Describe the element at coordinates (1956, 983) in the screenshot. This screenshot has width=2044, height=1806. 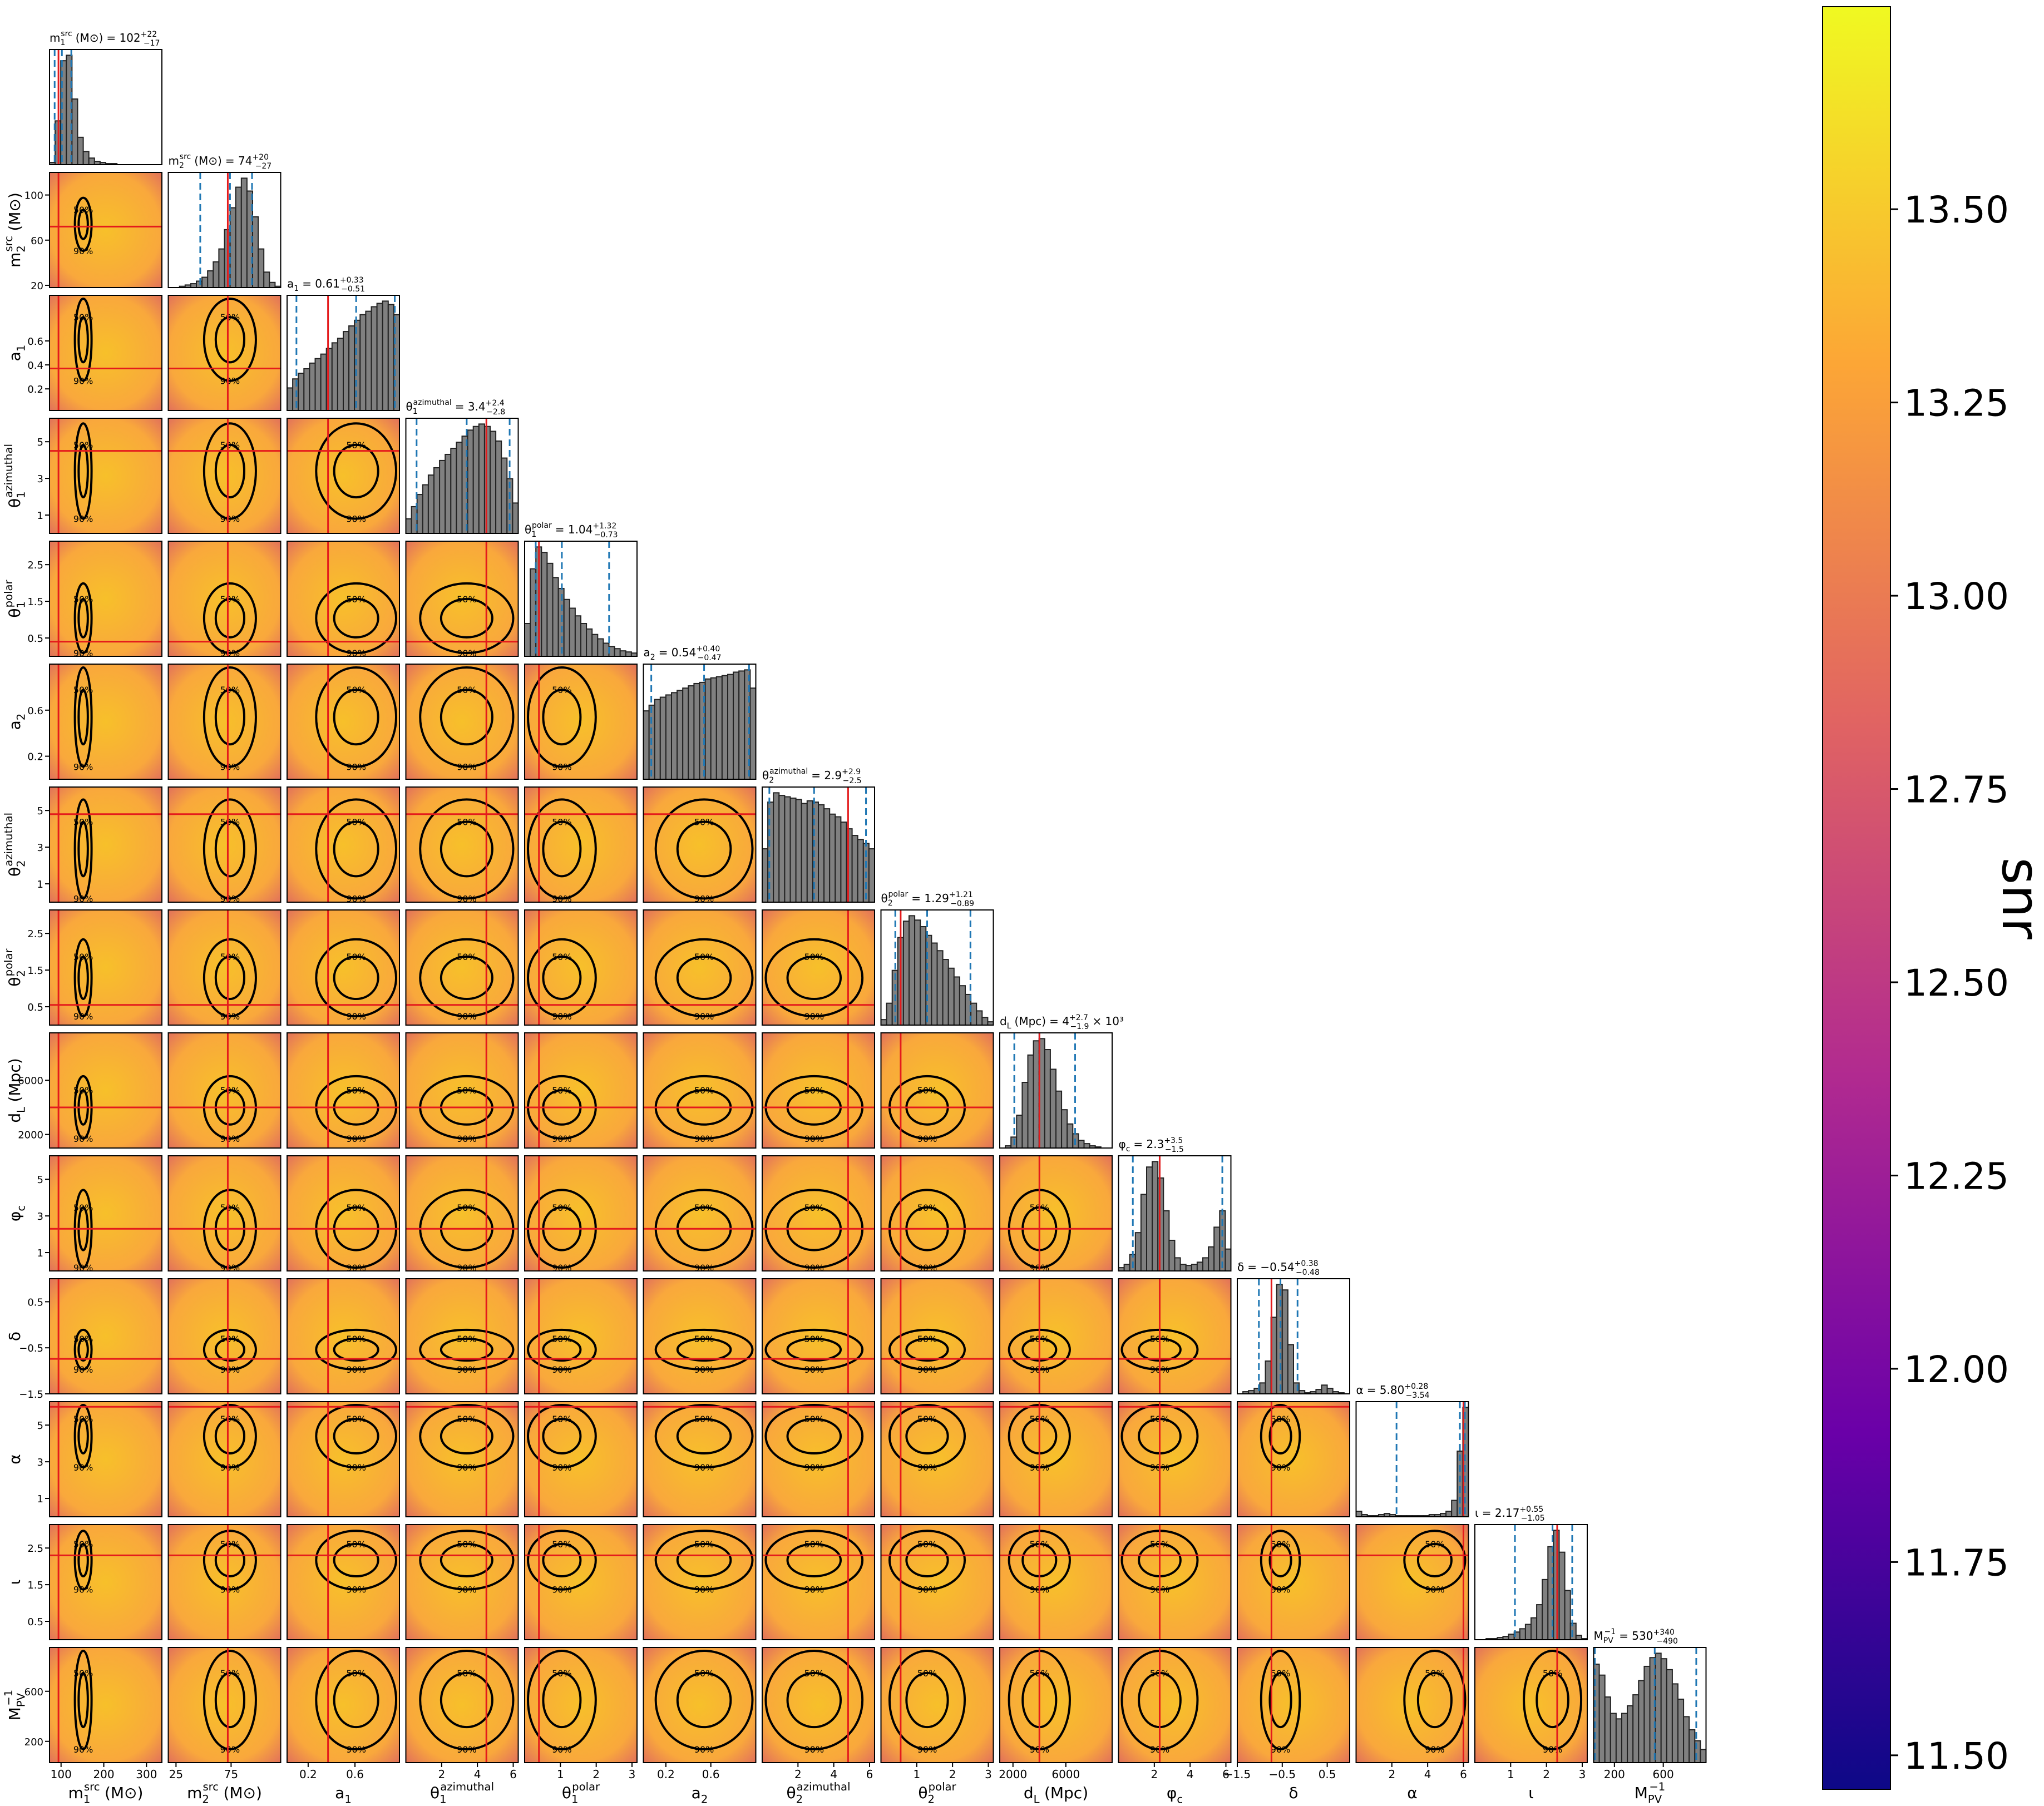
I see `colorbar-tick-label: 12.50` at that location.